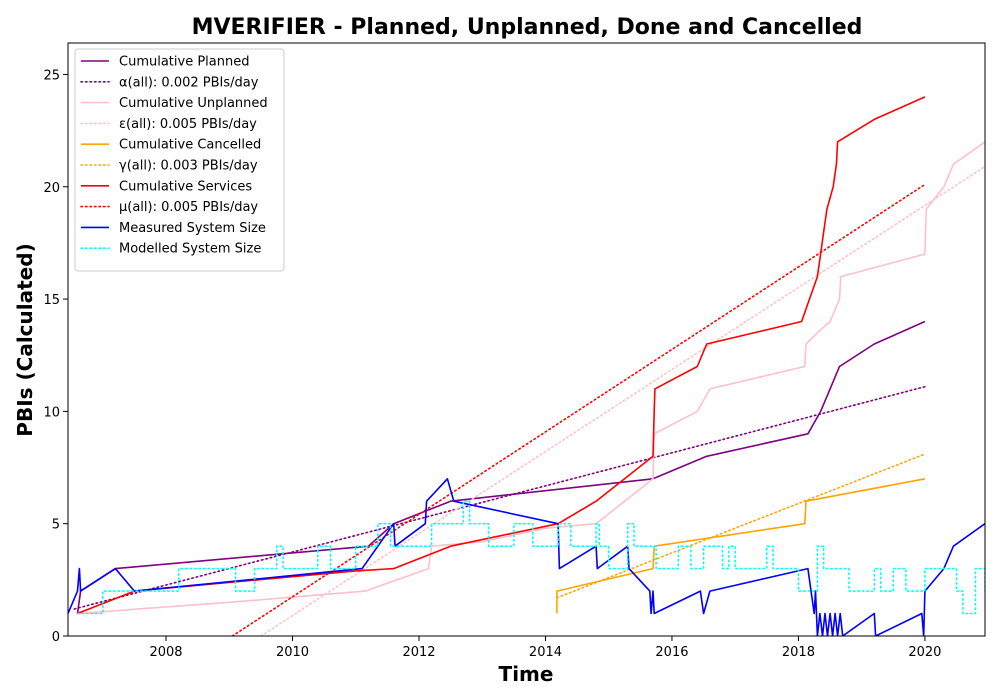 Image resolution: width=1000 pixels, height=700 pixels. I want to click on x-axis: 2008 2010 2012 2014 2016 2018 2020, so click(545, 648).